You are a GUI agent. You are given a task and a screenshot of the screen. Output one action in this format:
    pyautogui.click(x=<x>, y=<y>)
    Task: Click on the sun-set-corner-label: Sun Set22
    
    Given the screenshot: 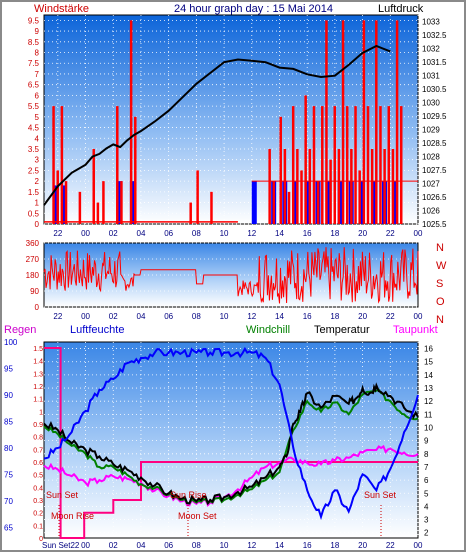 What is the action you would take?
    pyautogui.click(x=61, y=545)
    